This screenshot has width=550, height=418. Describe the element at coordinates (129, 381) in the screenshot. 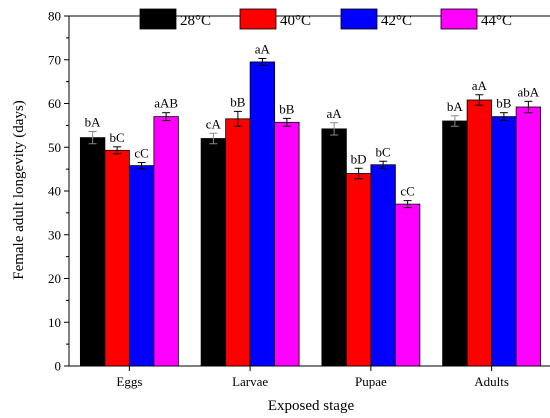

I see `x-tick-label: Eggs` at that location.